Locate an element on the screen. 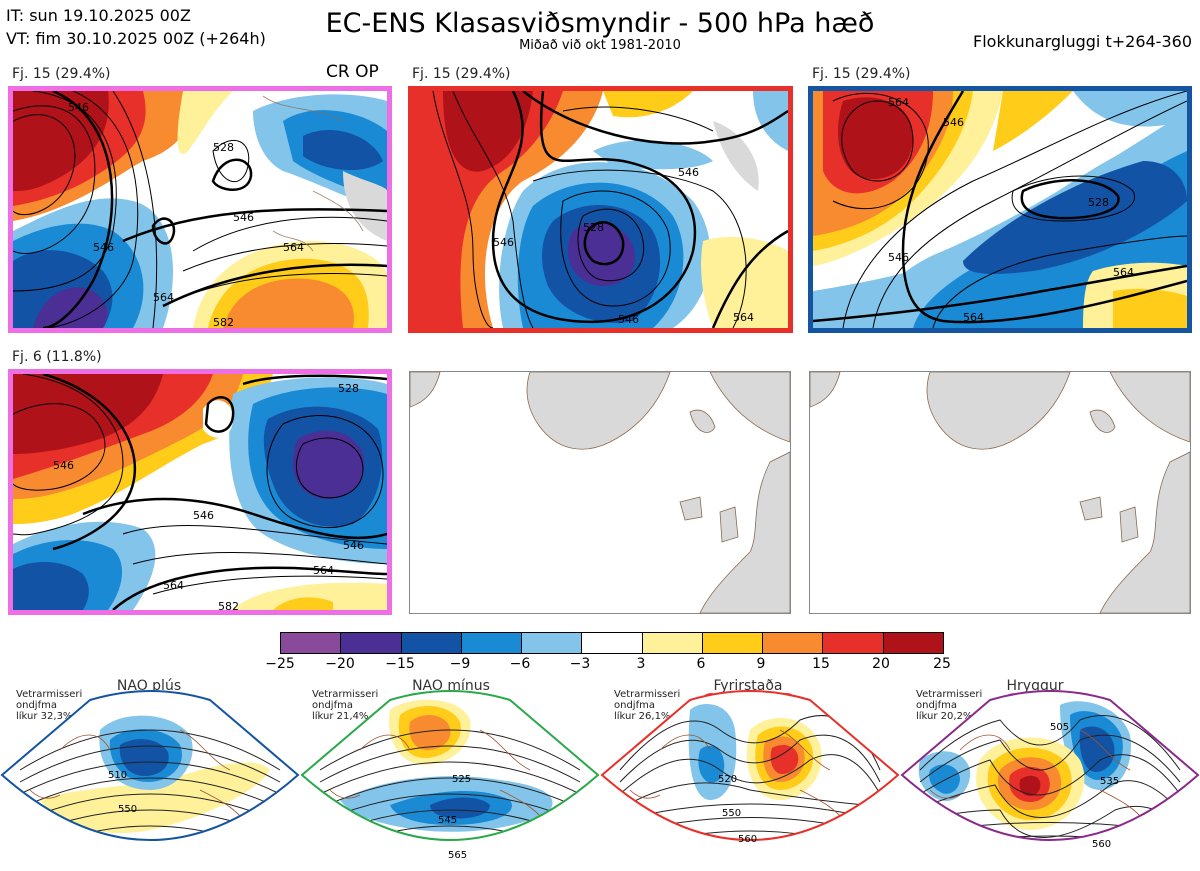 The width and height of the screenshot is (1200, 871). valid-time: VT: fim 30.10.2025 00Z (+264h) is located at coordinates (136, 38).